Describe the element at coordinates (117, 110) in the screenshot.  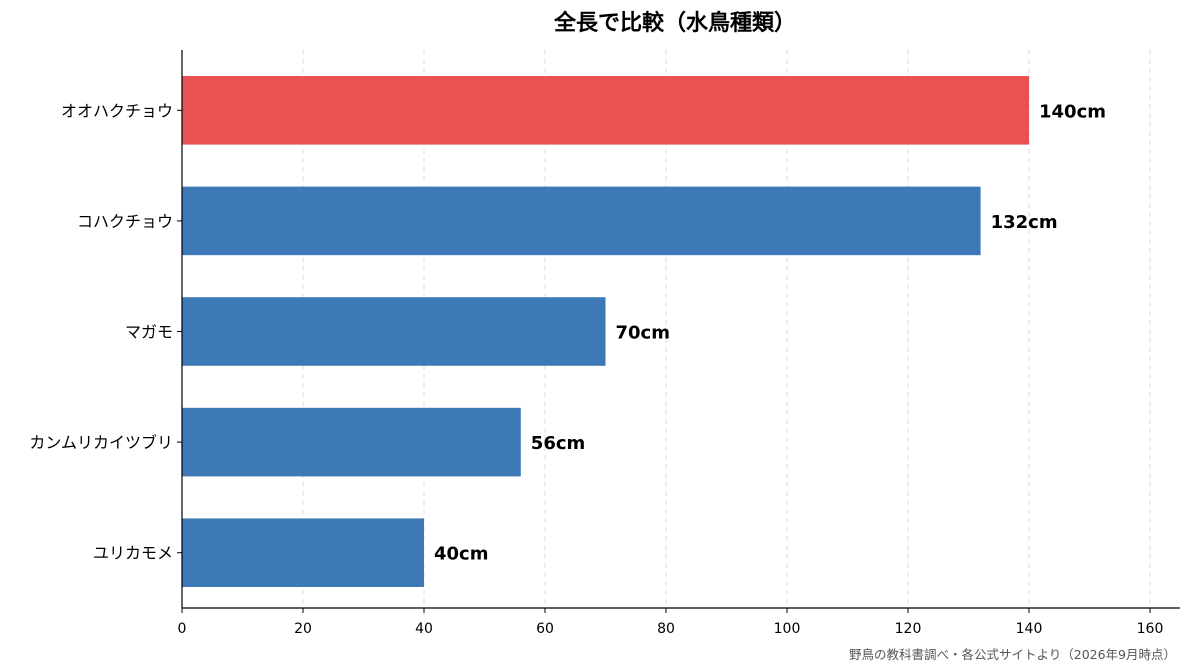
I see `category-label: オオハクチョウ` at that location.